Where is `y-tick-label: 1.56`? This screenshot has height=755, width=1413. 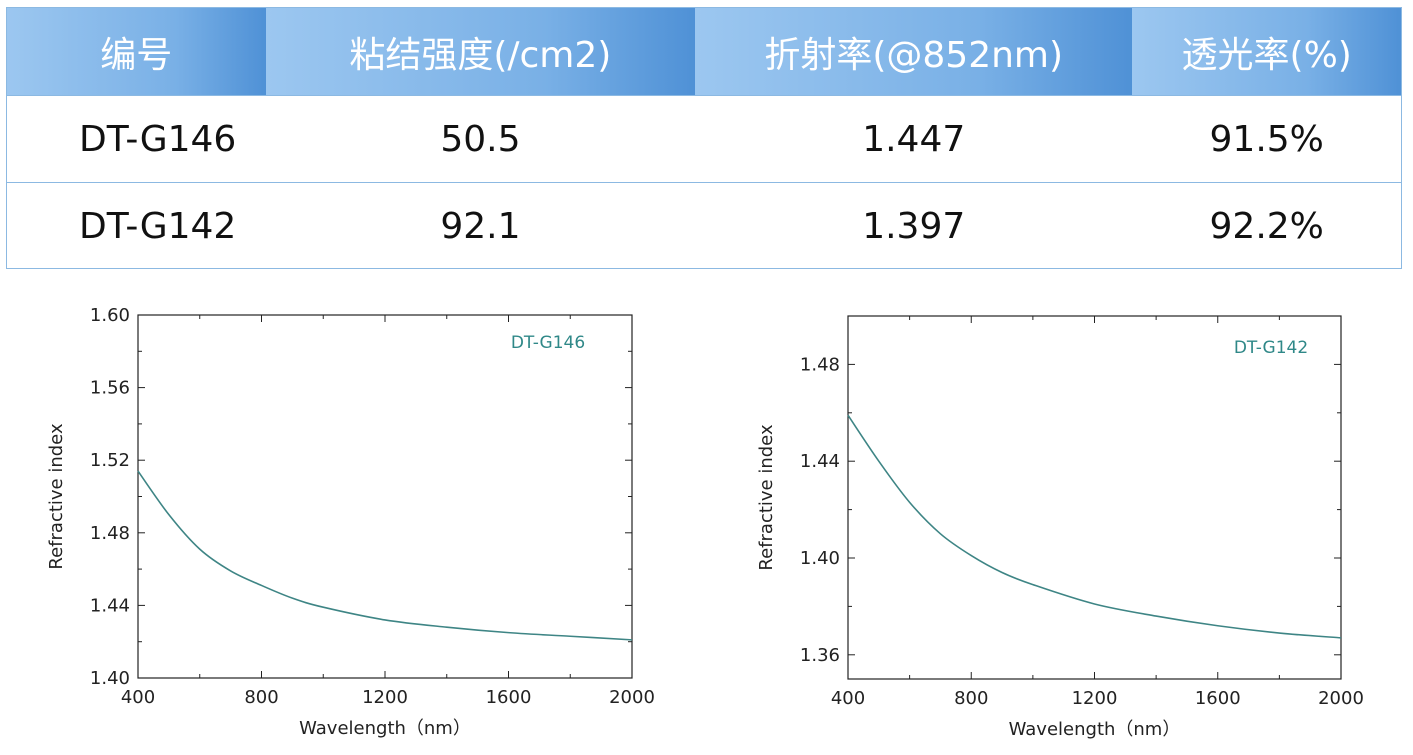
y-tick-label: 1.56 is located at coordinates (110, 388).